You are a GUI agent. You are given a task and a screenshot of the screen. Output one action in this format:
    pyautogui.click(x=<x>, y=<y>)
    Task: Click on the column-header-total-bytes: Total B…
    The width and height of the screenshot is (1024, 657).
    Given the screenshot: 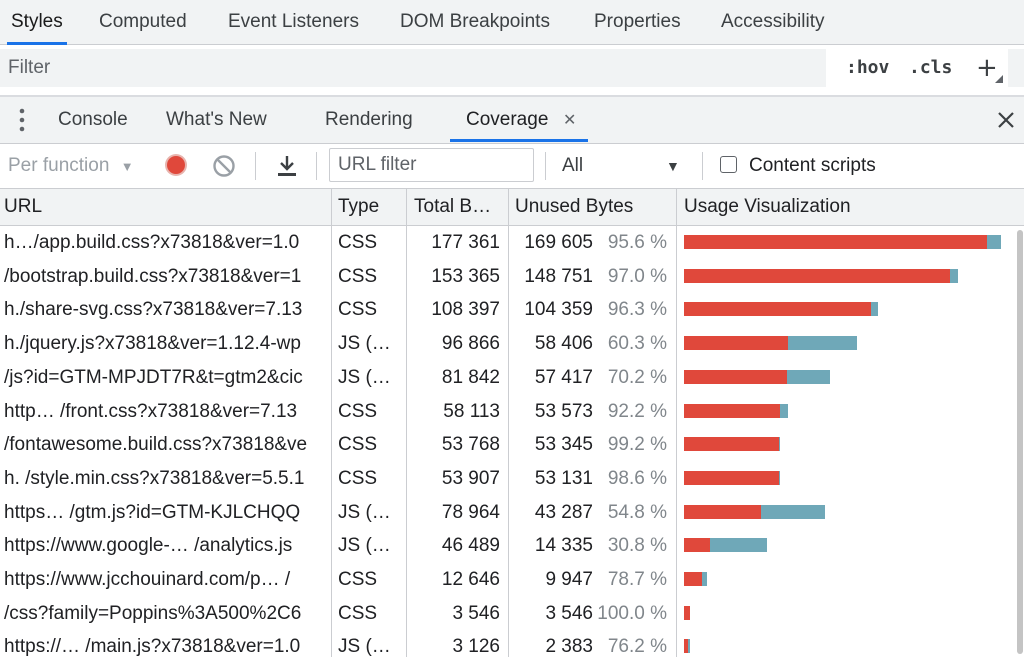 What is the action you would take?
    pyautogui.click(x=453, y=206)
    